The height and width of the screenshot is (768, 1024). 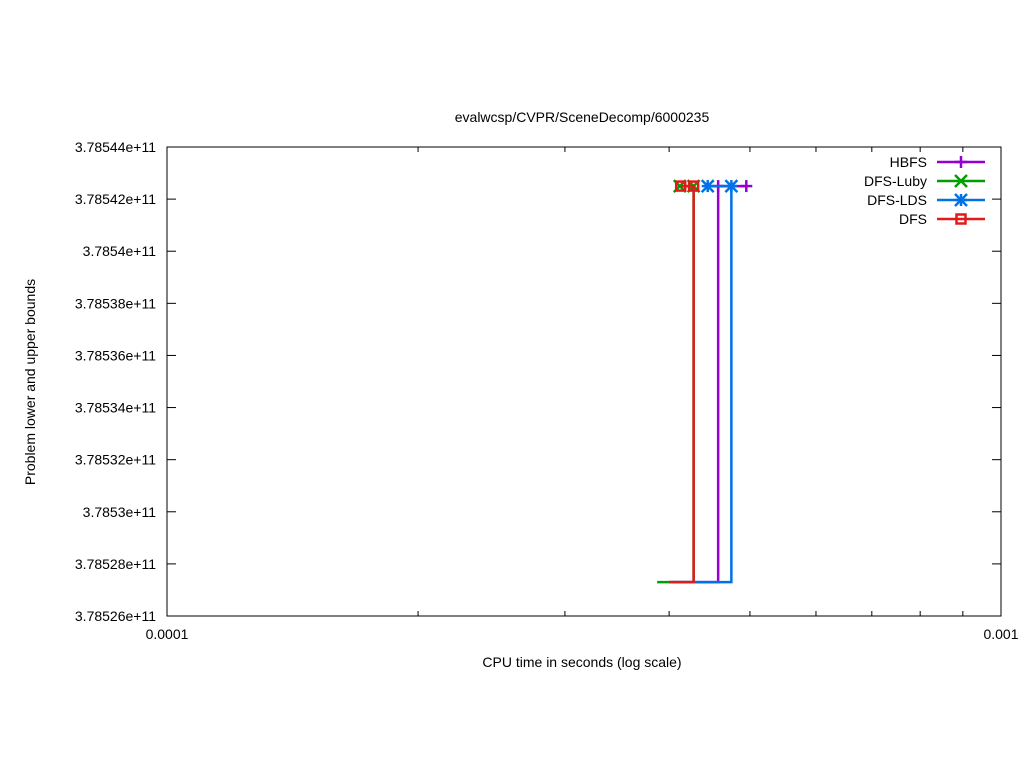 I want to click on y-tick-label: 3.78542e+11, so click(x=115, y=199).